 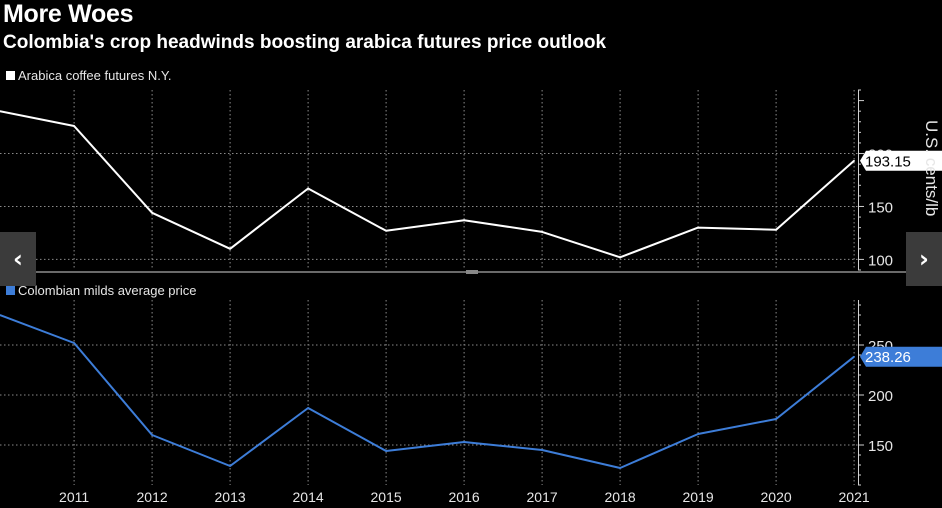 I want to click on last-value-label-0: 193.15, so click(x=888, y=161).